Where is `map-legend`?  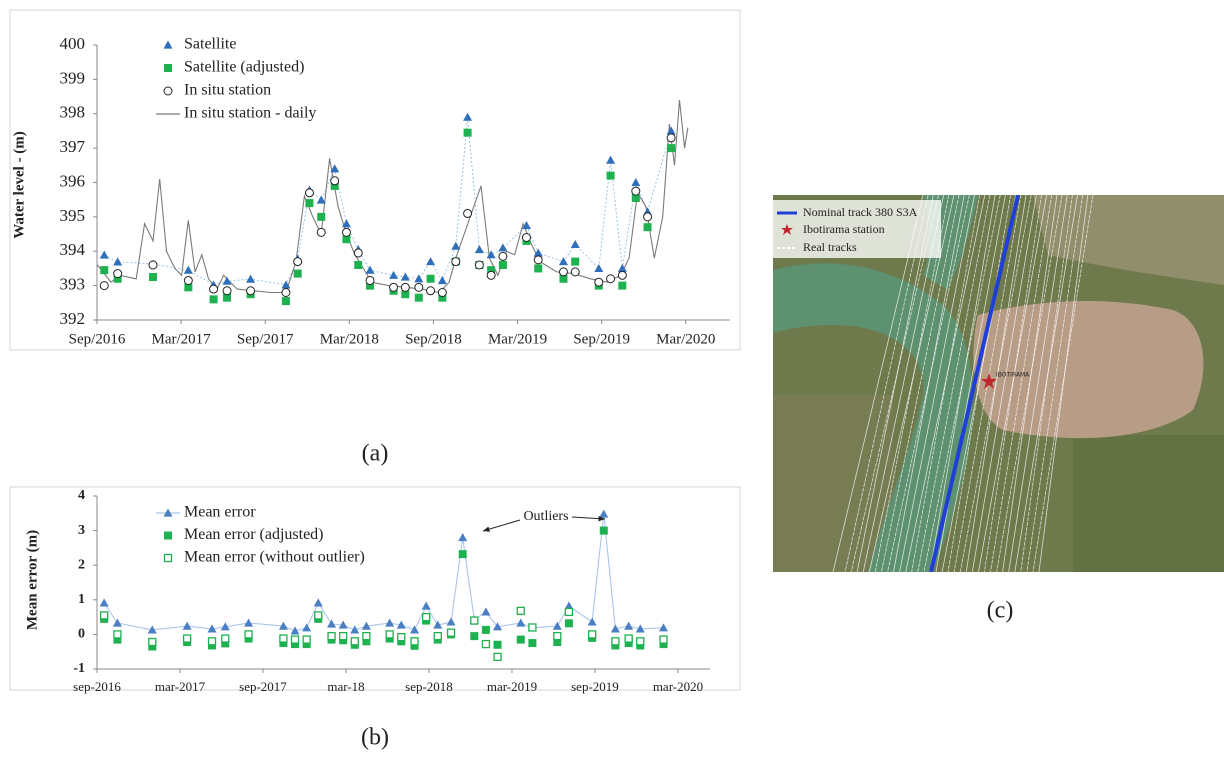 map-legend is located at coordinates (857, 229).